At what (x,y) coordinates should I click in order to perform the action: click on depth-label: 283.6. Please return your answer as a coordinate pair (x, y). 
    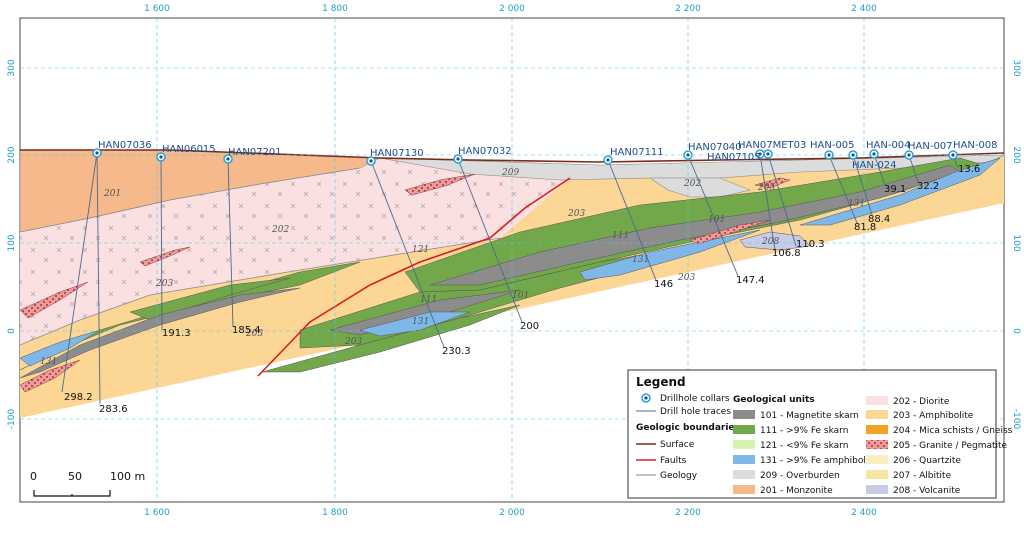
    Looking at the image, I should click on (113, 409).